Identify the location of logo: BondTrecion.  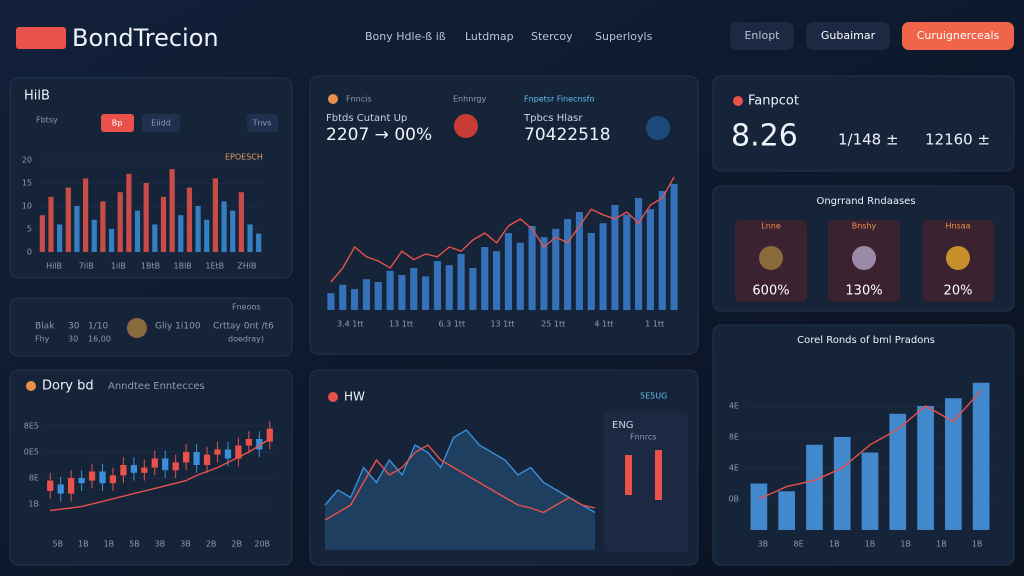
(145, 38).